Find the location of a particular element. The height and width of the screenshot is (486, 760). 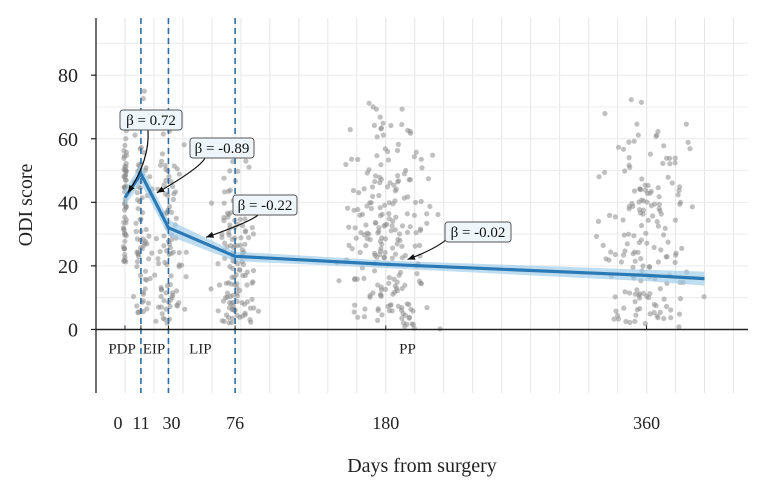

phase-label: PP is located at coordinates (407, 349).